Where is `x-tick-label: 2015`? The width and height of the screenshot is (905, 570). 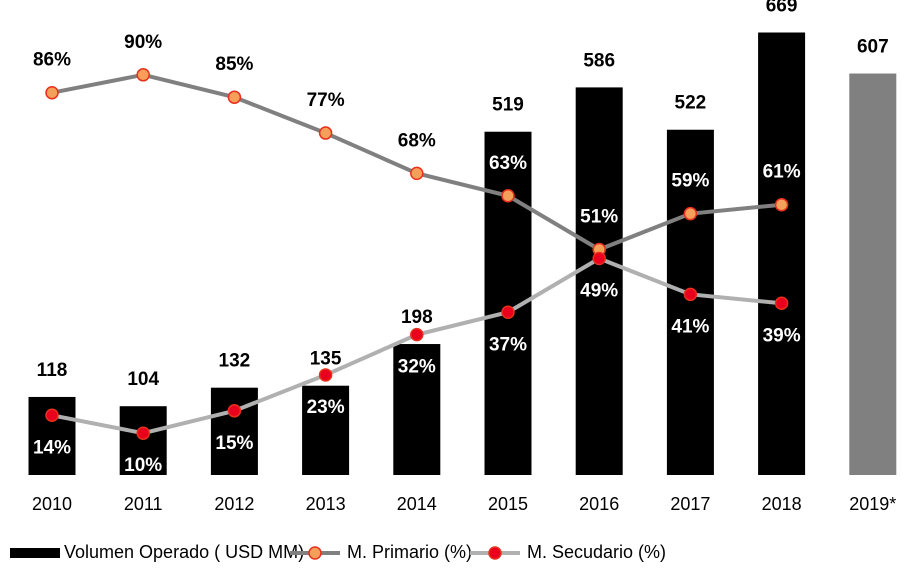
x-tick-label: 2015 is located at coordinates (508, 504).